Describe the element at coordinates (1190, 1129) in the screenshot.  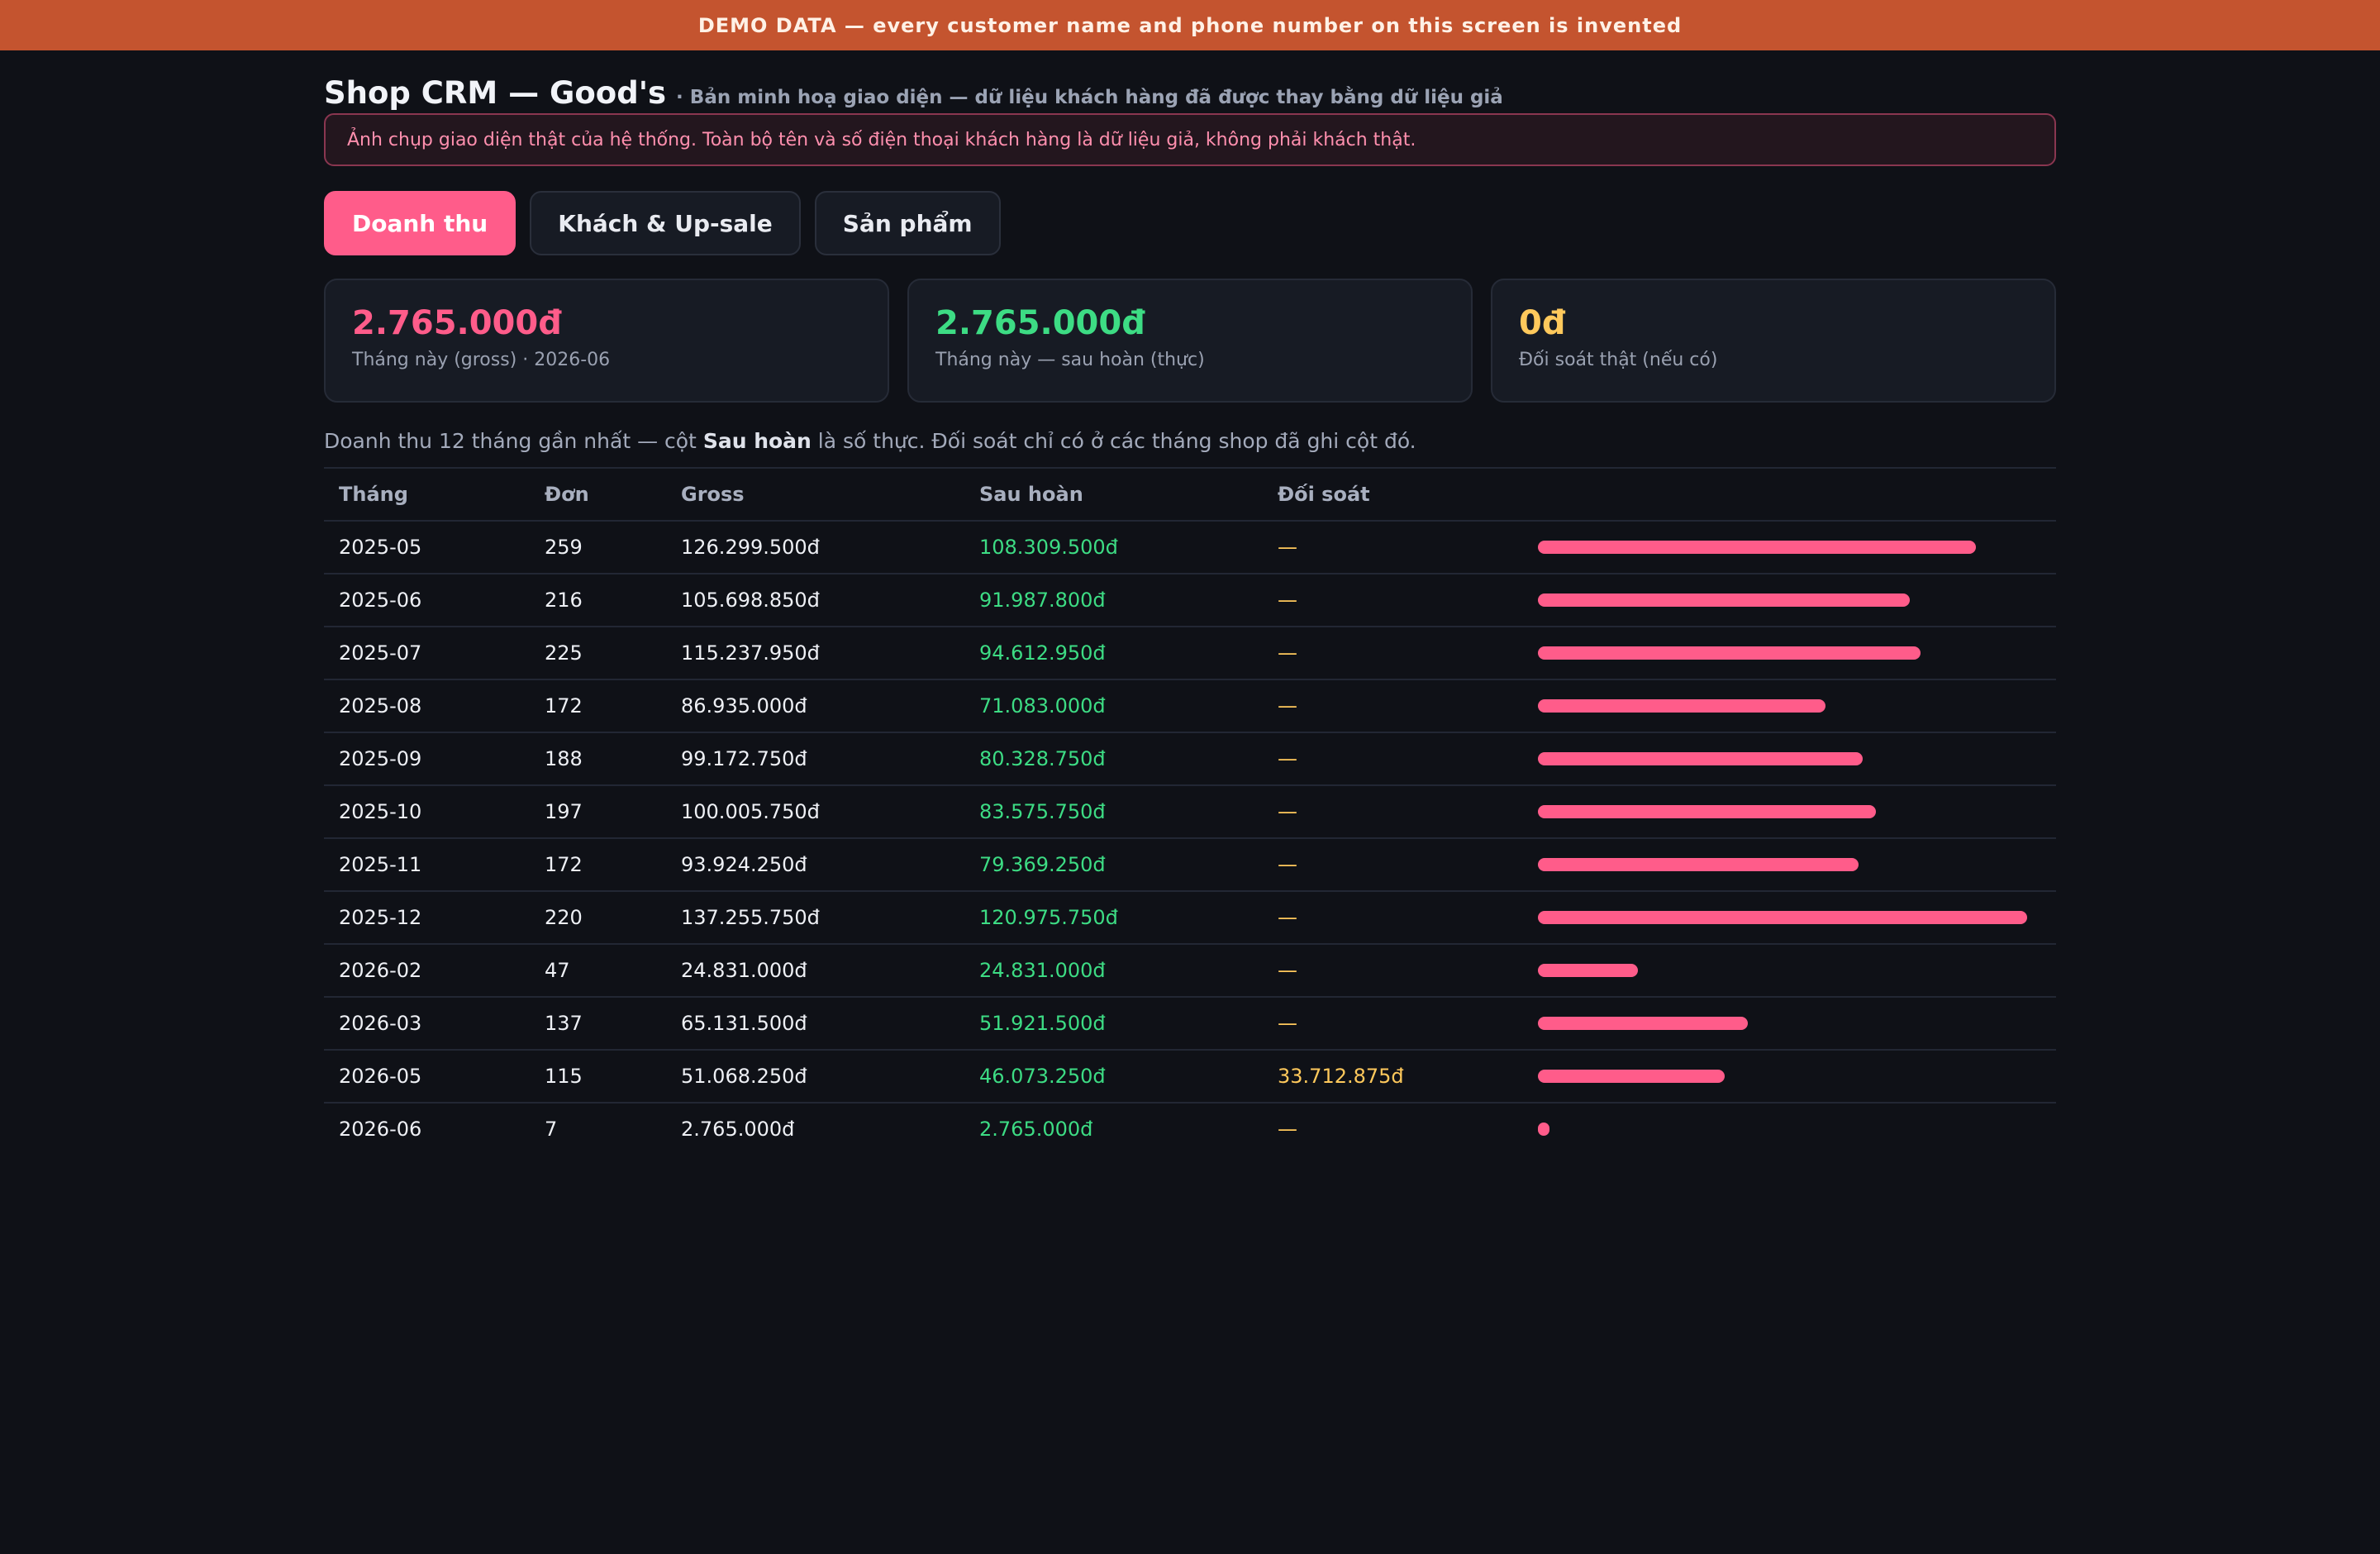
I see `table-row: 2026-06 7 2.765.000đ 2.765.000đ —` at that location.